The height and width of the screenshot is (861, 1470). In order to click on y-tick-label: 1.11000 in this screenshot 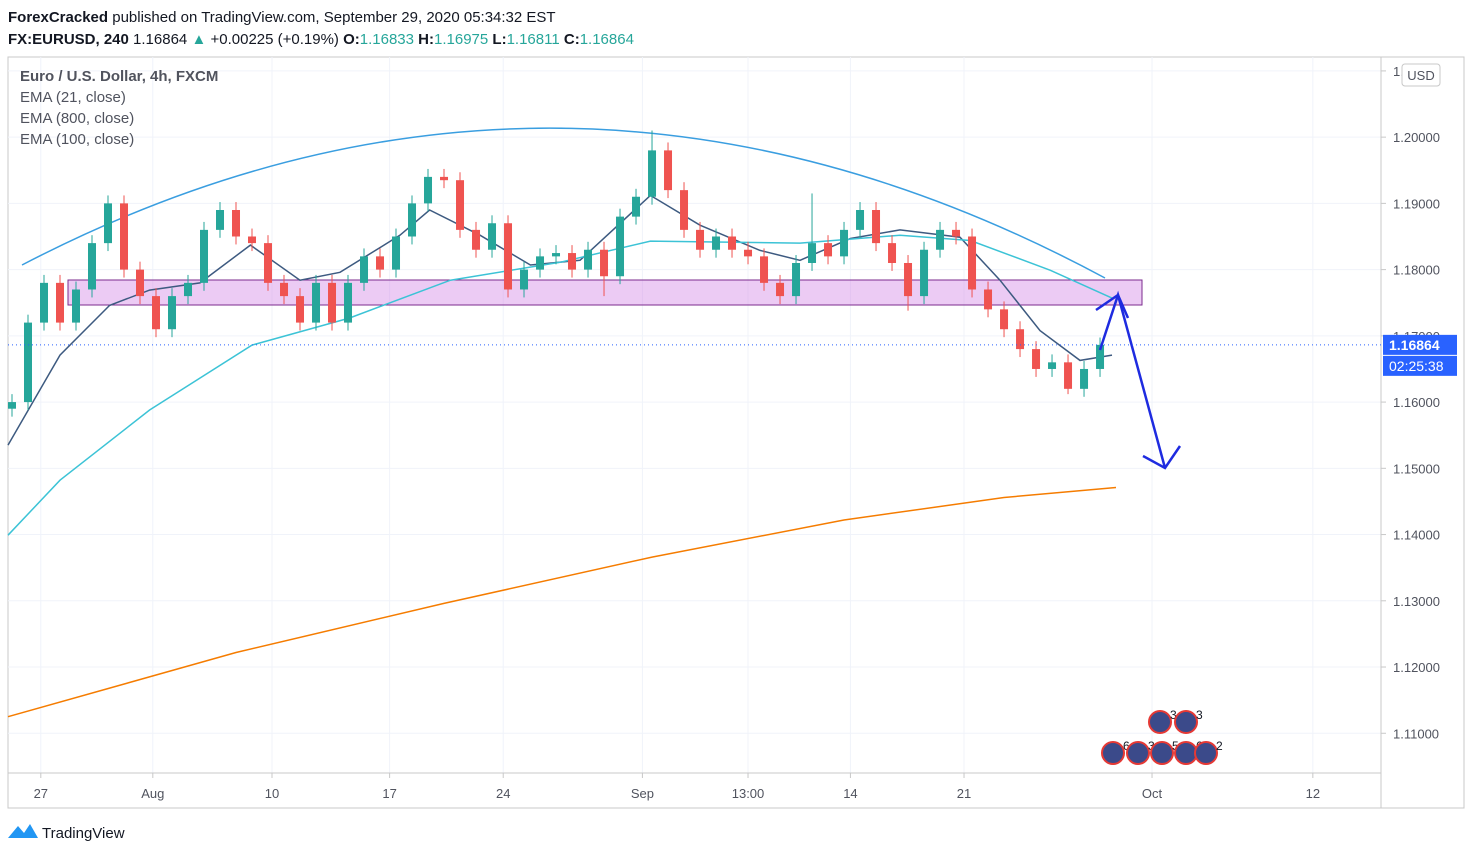, I will do `click(1416, 733)`.